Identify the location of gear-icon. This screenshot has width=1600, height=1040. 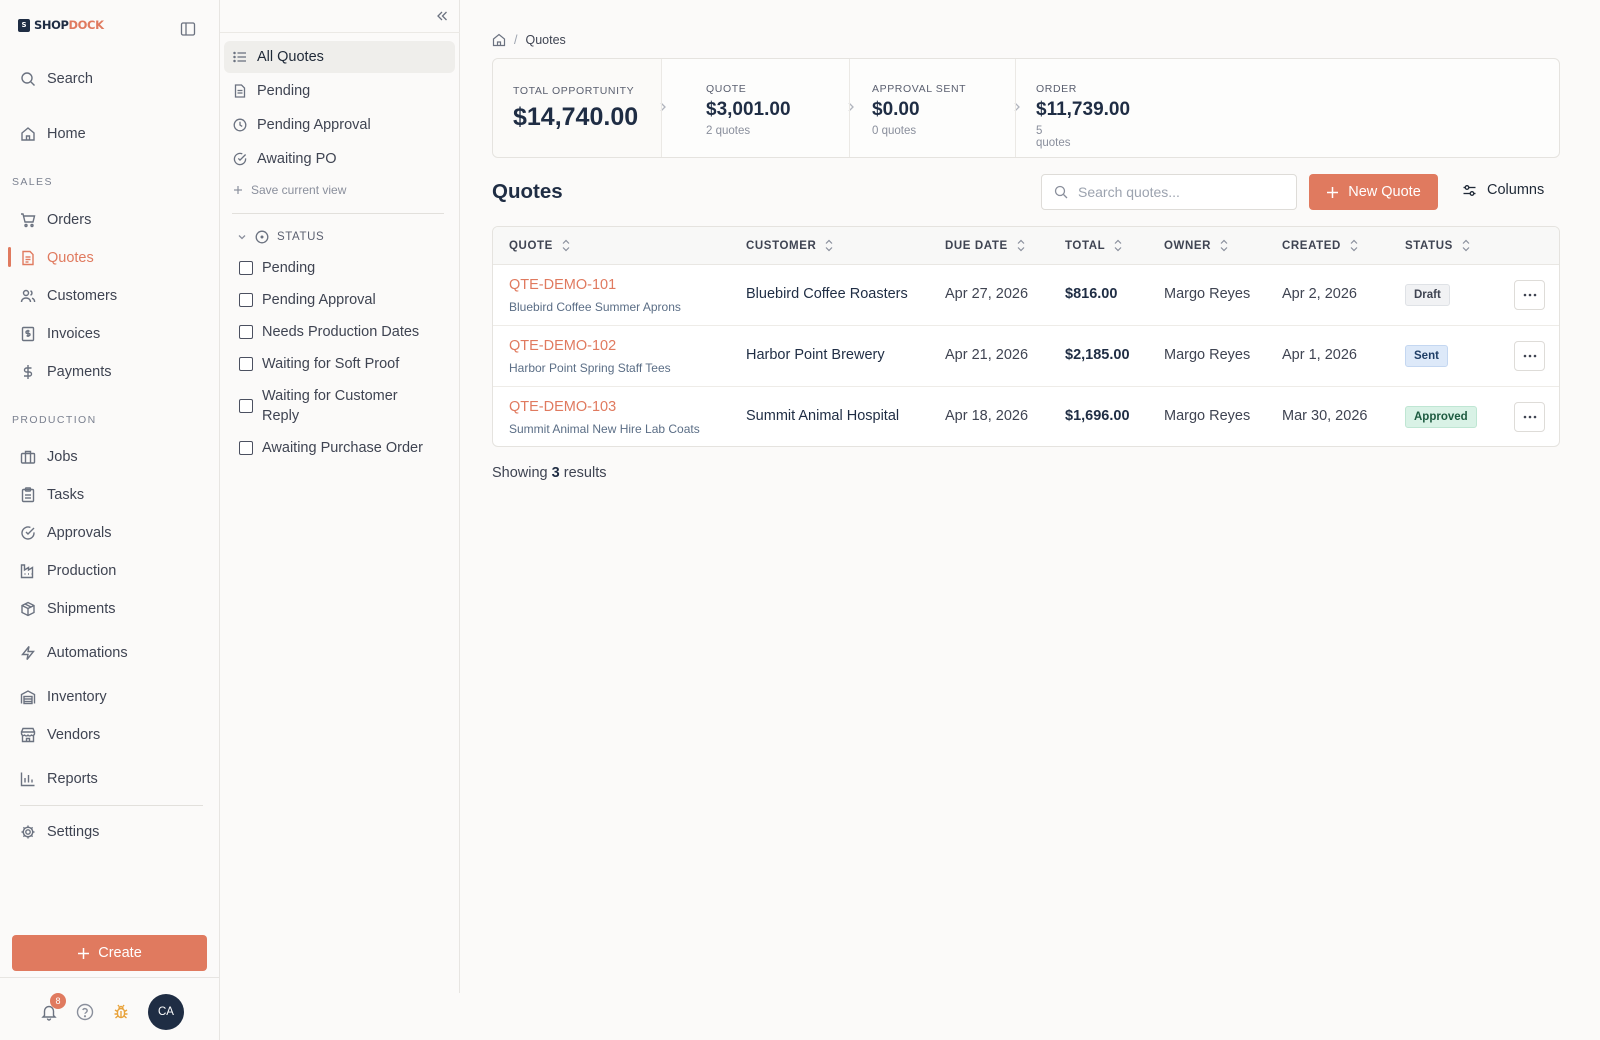
(28, 832).